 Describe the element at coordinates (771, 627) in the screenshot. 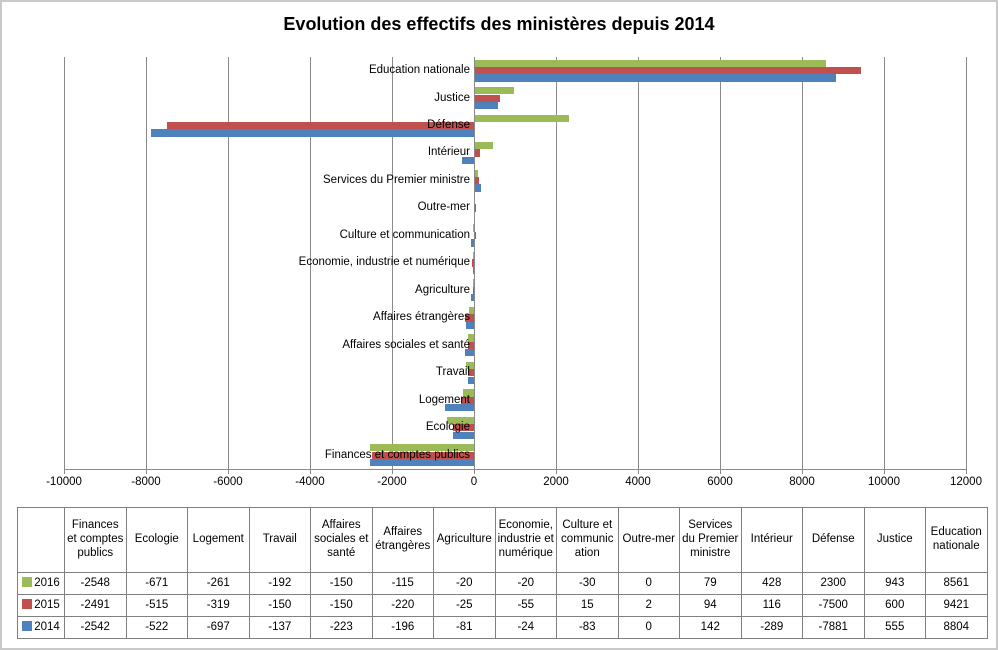

I see `table-cell: -289` at that location.